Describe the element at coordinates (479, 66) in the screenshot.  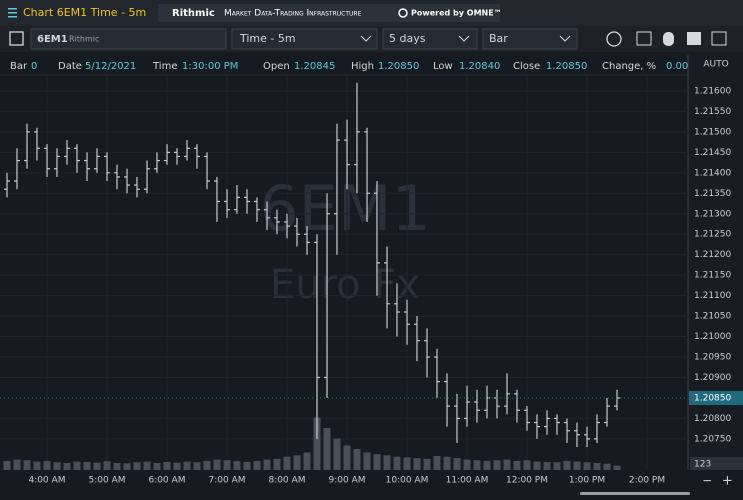
I see `info-value: 1.20840` at that location.